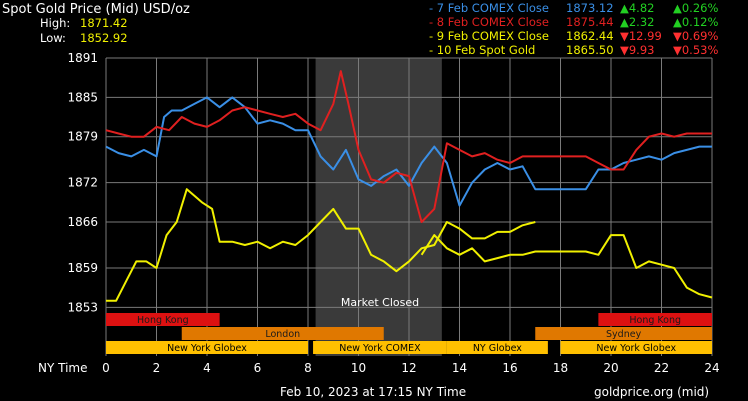 The width and height of the screenshot is (748, 401). Describe the element at coordinates (590, 36) in the screenshot. I see `legend-series-value: 1862.44` at that location.